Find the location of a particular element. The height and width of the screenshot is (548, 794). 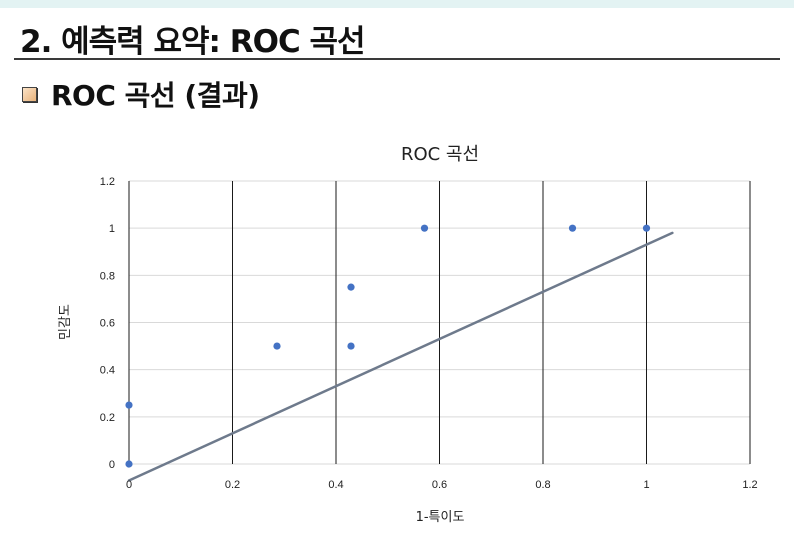

x-tick-label: 0.6 is located at coordinates (439, 485).